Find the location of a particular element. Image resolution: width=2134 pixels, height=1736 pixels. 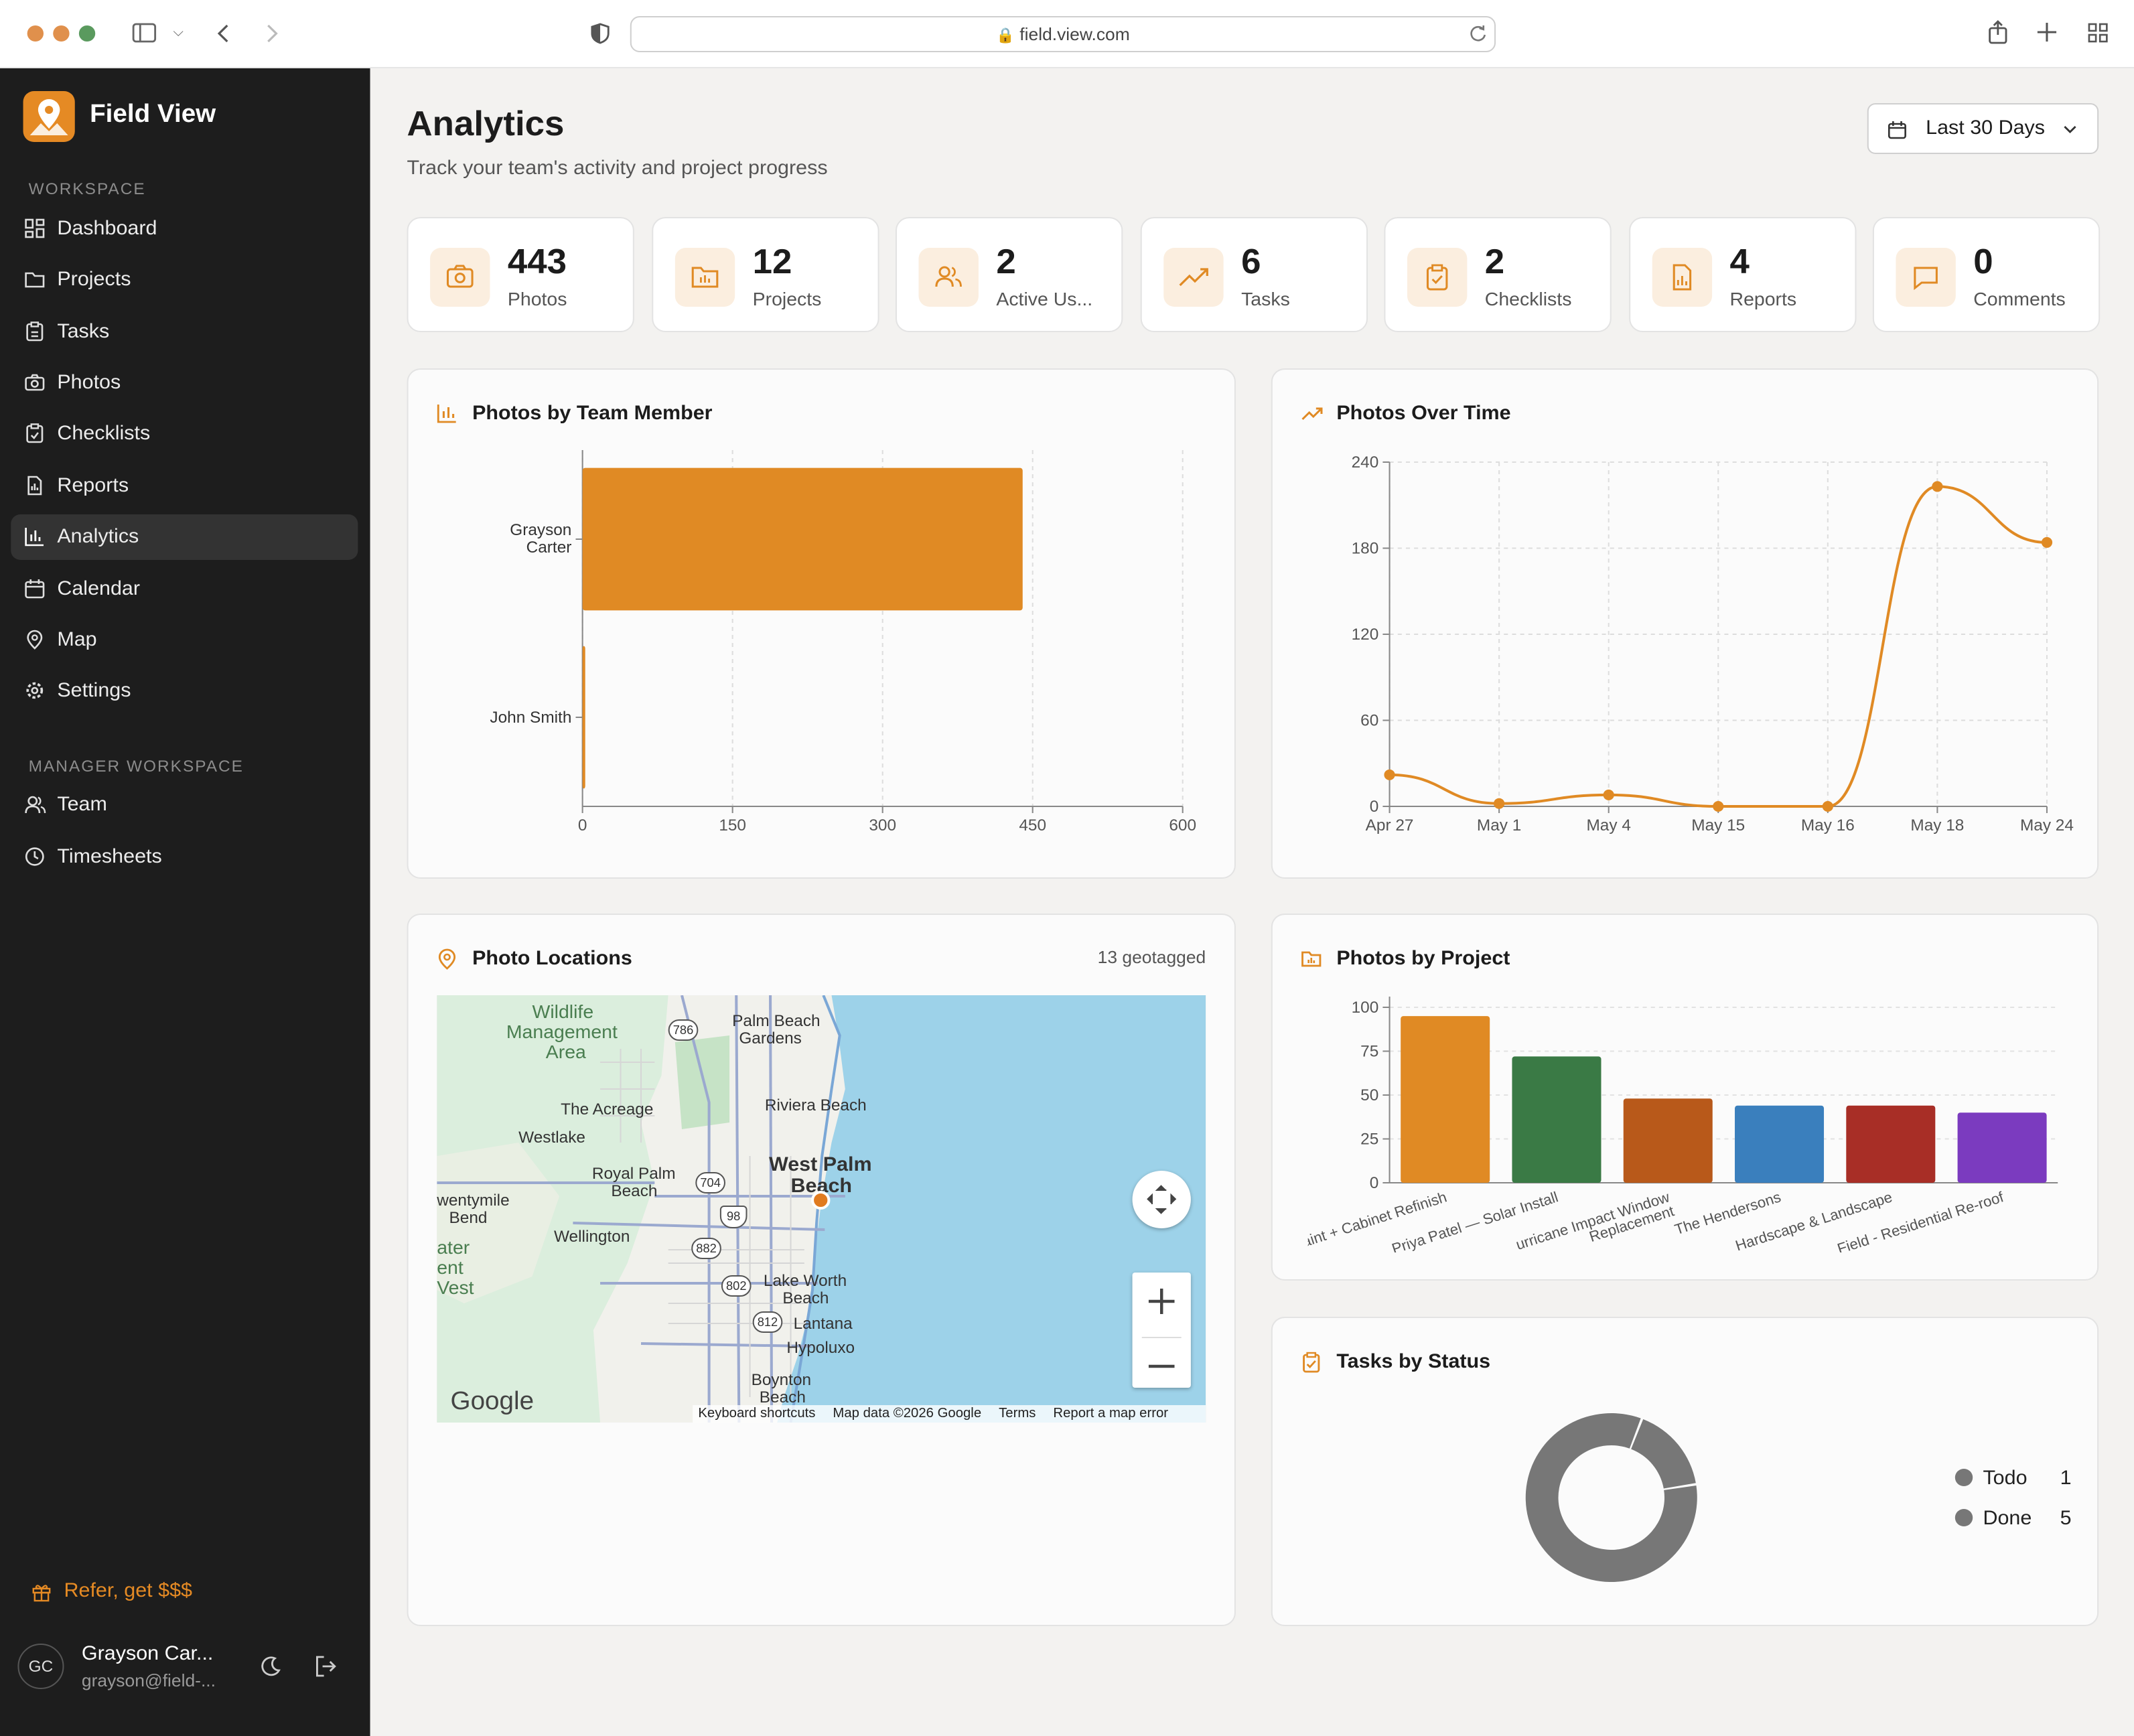

sidebar-item-analytics: Analytics is located at coordinates (184, 537).